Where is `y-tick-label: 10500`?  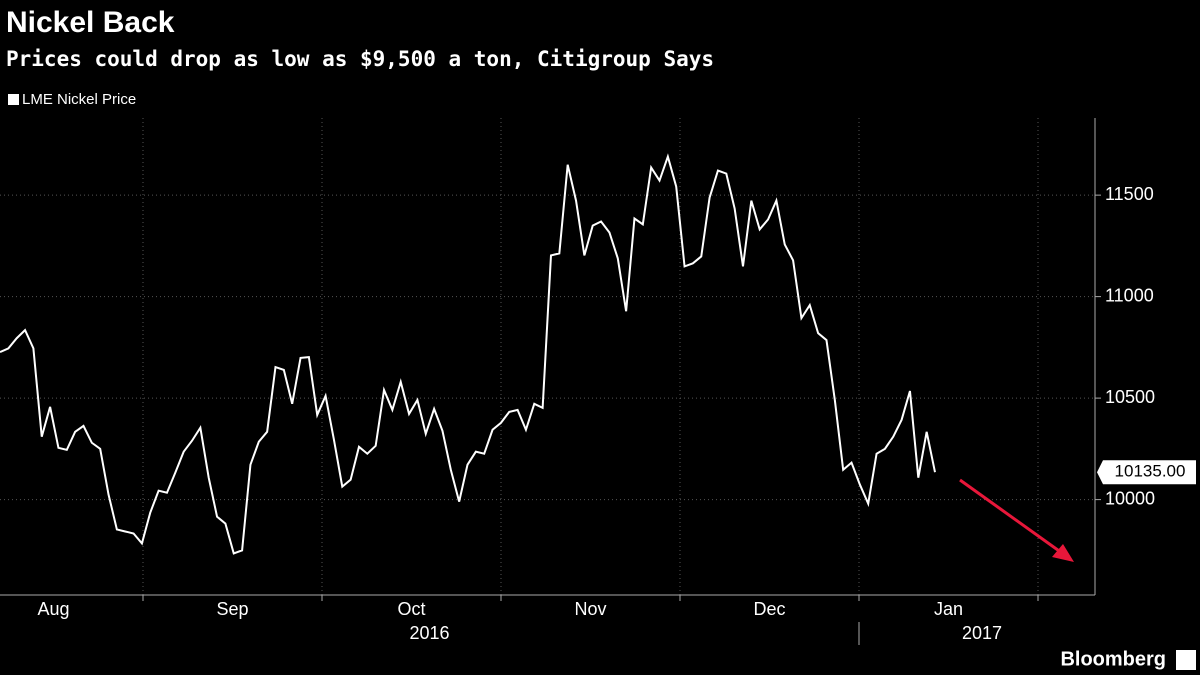 y-tick-label: 10500 is located at coordinates (1130, 397).